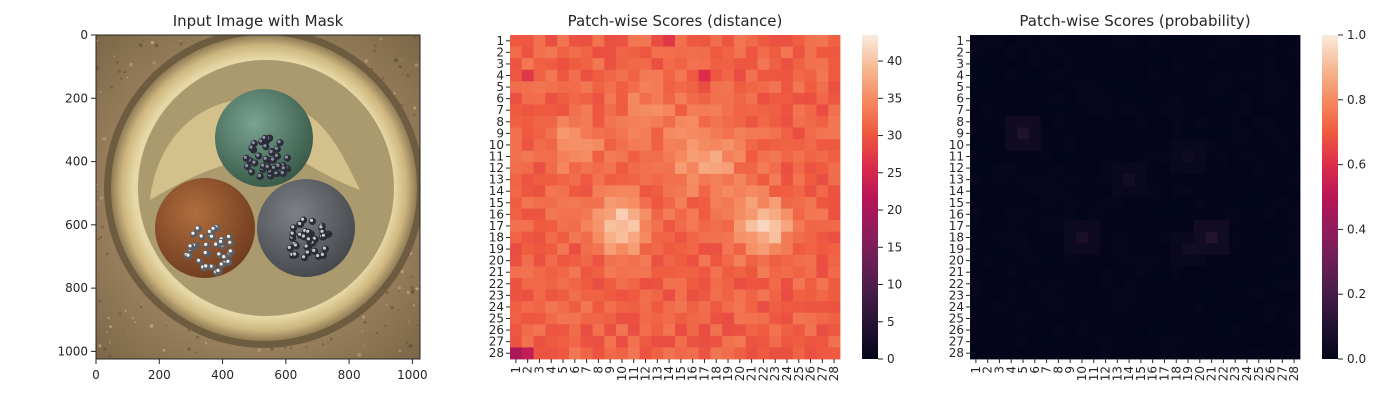  I want to click on row-tick-label: 17, so click(956, 226).